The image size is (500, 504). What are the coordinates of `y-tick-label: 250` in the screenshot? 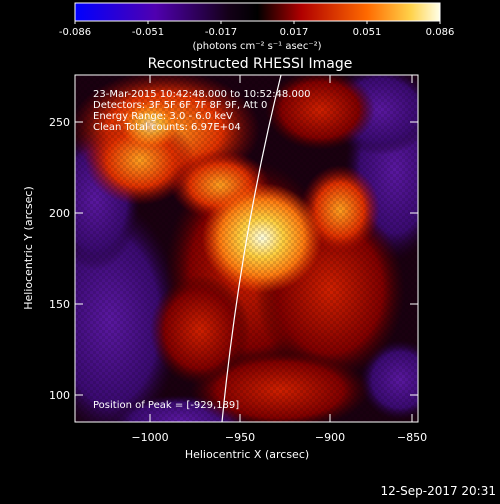 It's located at (59, 122).